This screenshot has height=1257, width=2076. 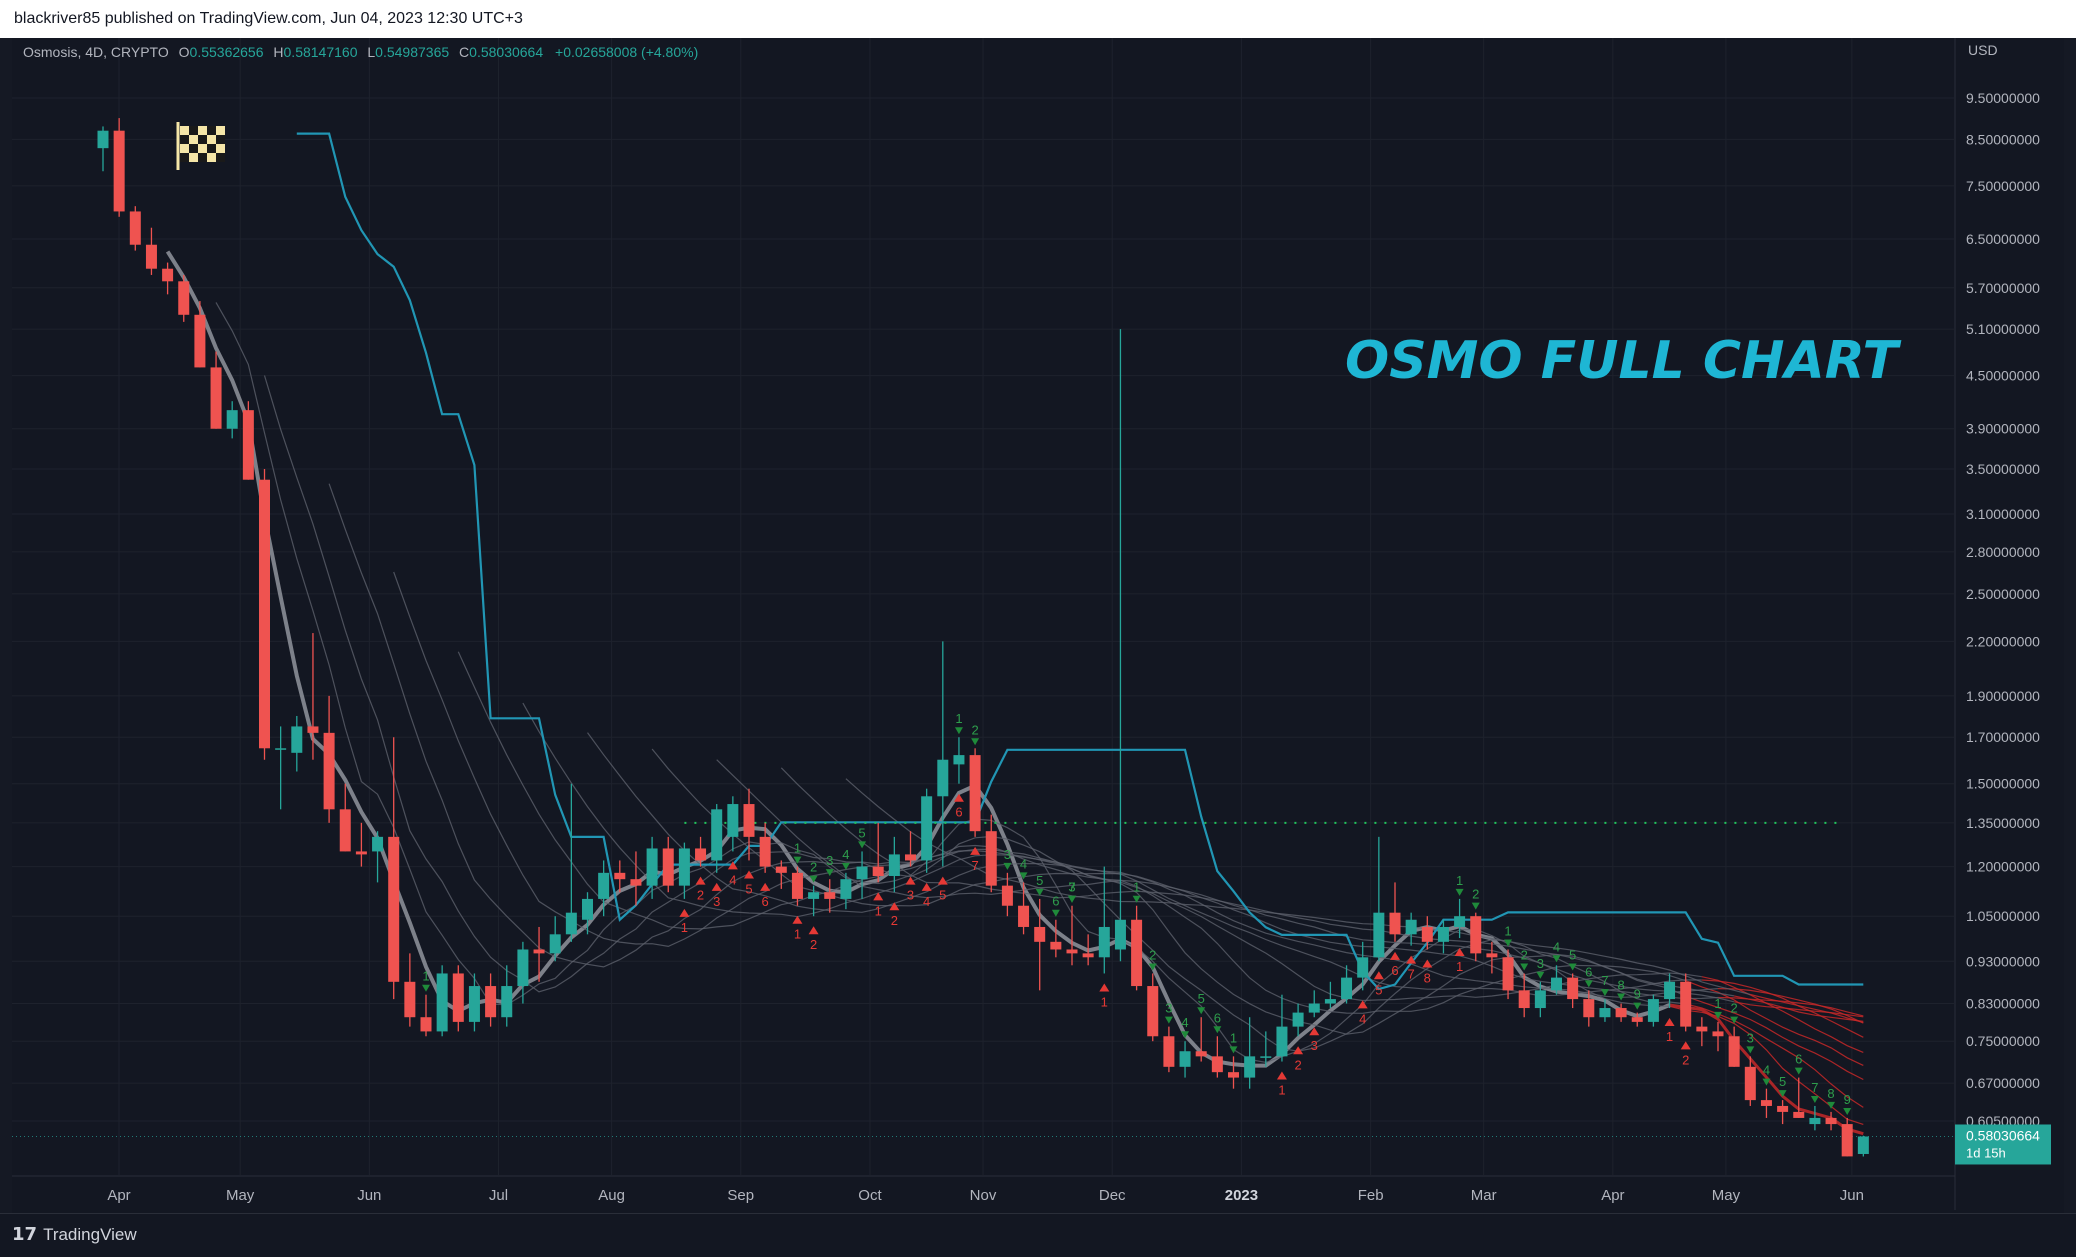 I want to click on y-tick-label: 3.10000000, so click(x=2003, y=514).